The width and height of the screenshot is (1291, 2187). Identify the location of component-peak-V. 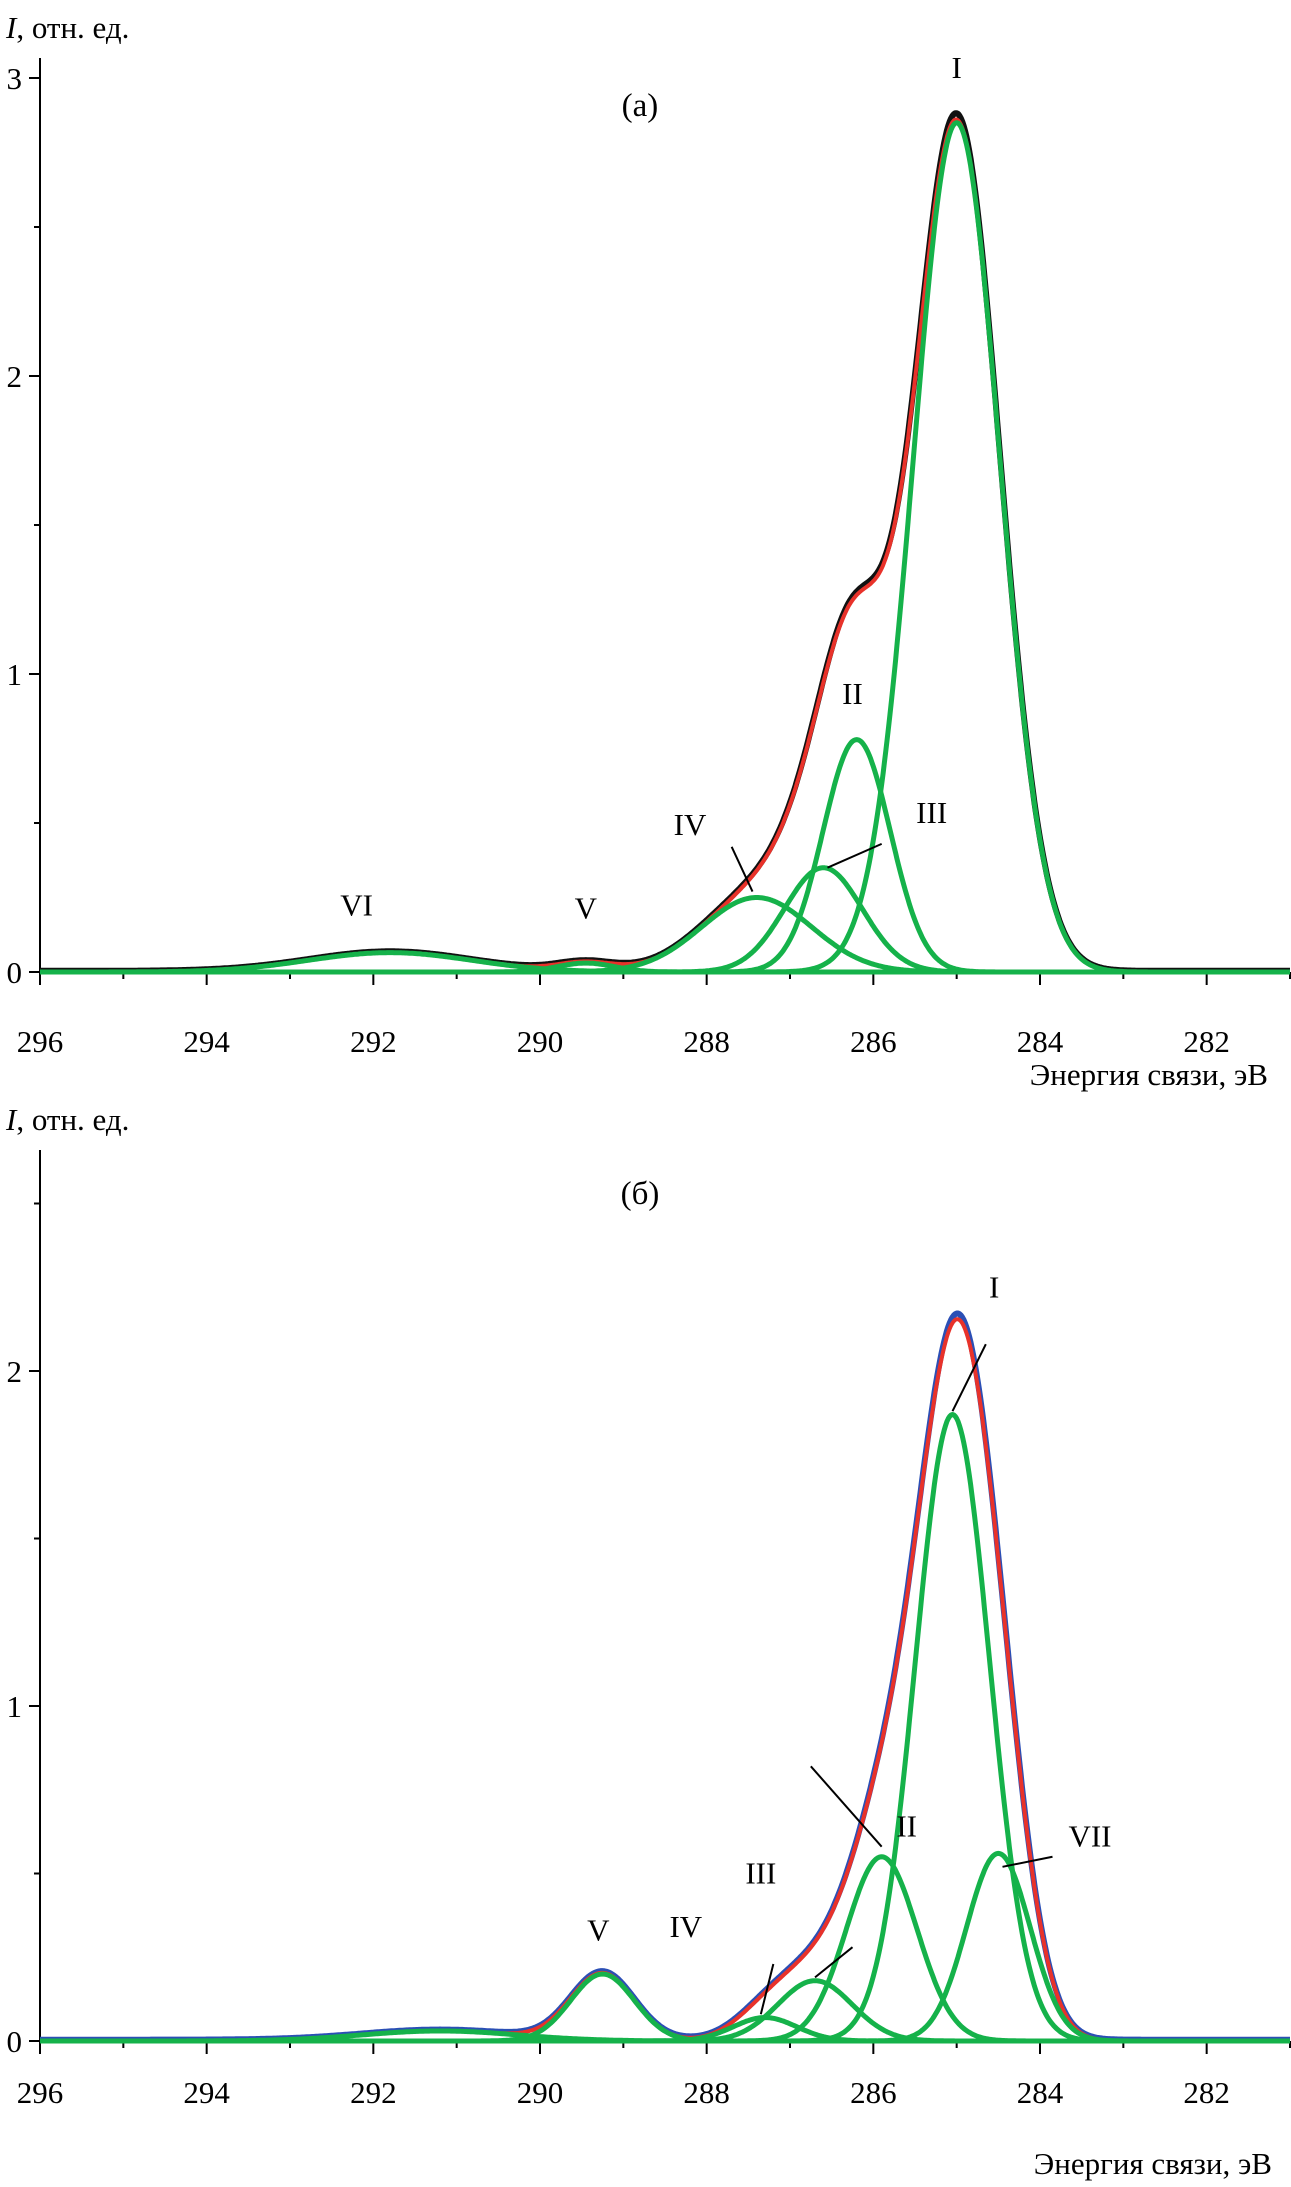
(664, 2007).